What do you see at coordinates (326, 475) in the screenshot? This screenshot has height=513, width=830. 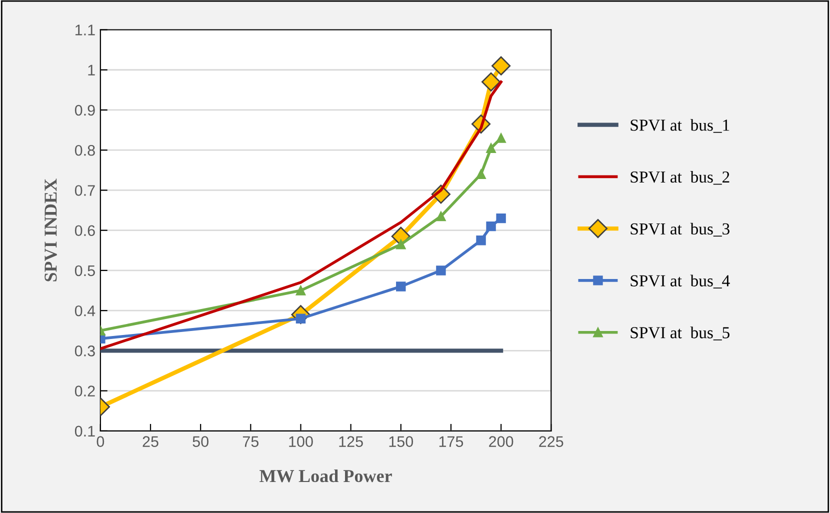 I see `x-axis-title: MW Load Power` at bounding box center [326, 475].